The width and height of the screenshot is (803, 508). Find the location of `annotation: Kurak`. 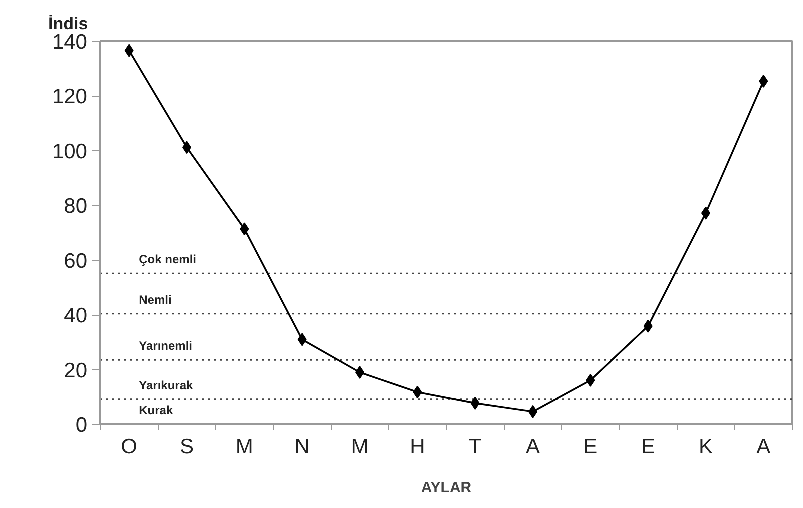

annotation: Kurak is located at coordinates (156, 411).